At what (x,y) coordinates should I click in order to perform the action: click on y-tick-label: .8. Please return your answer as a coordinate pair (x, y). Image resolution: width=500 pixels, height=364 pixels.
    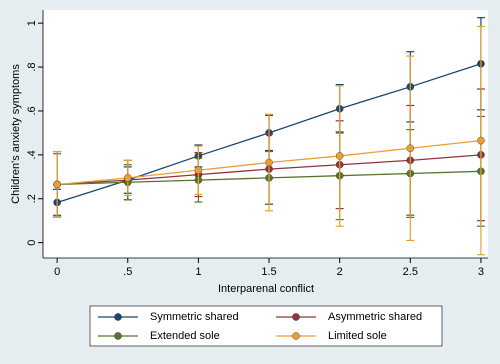
    Looking at the image, I should click on (32, 66).